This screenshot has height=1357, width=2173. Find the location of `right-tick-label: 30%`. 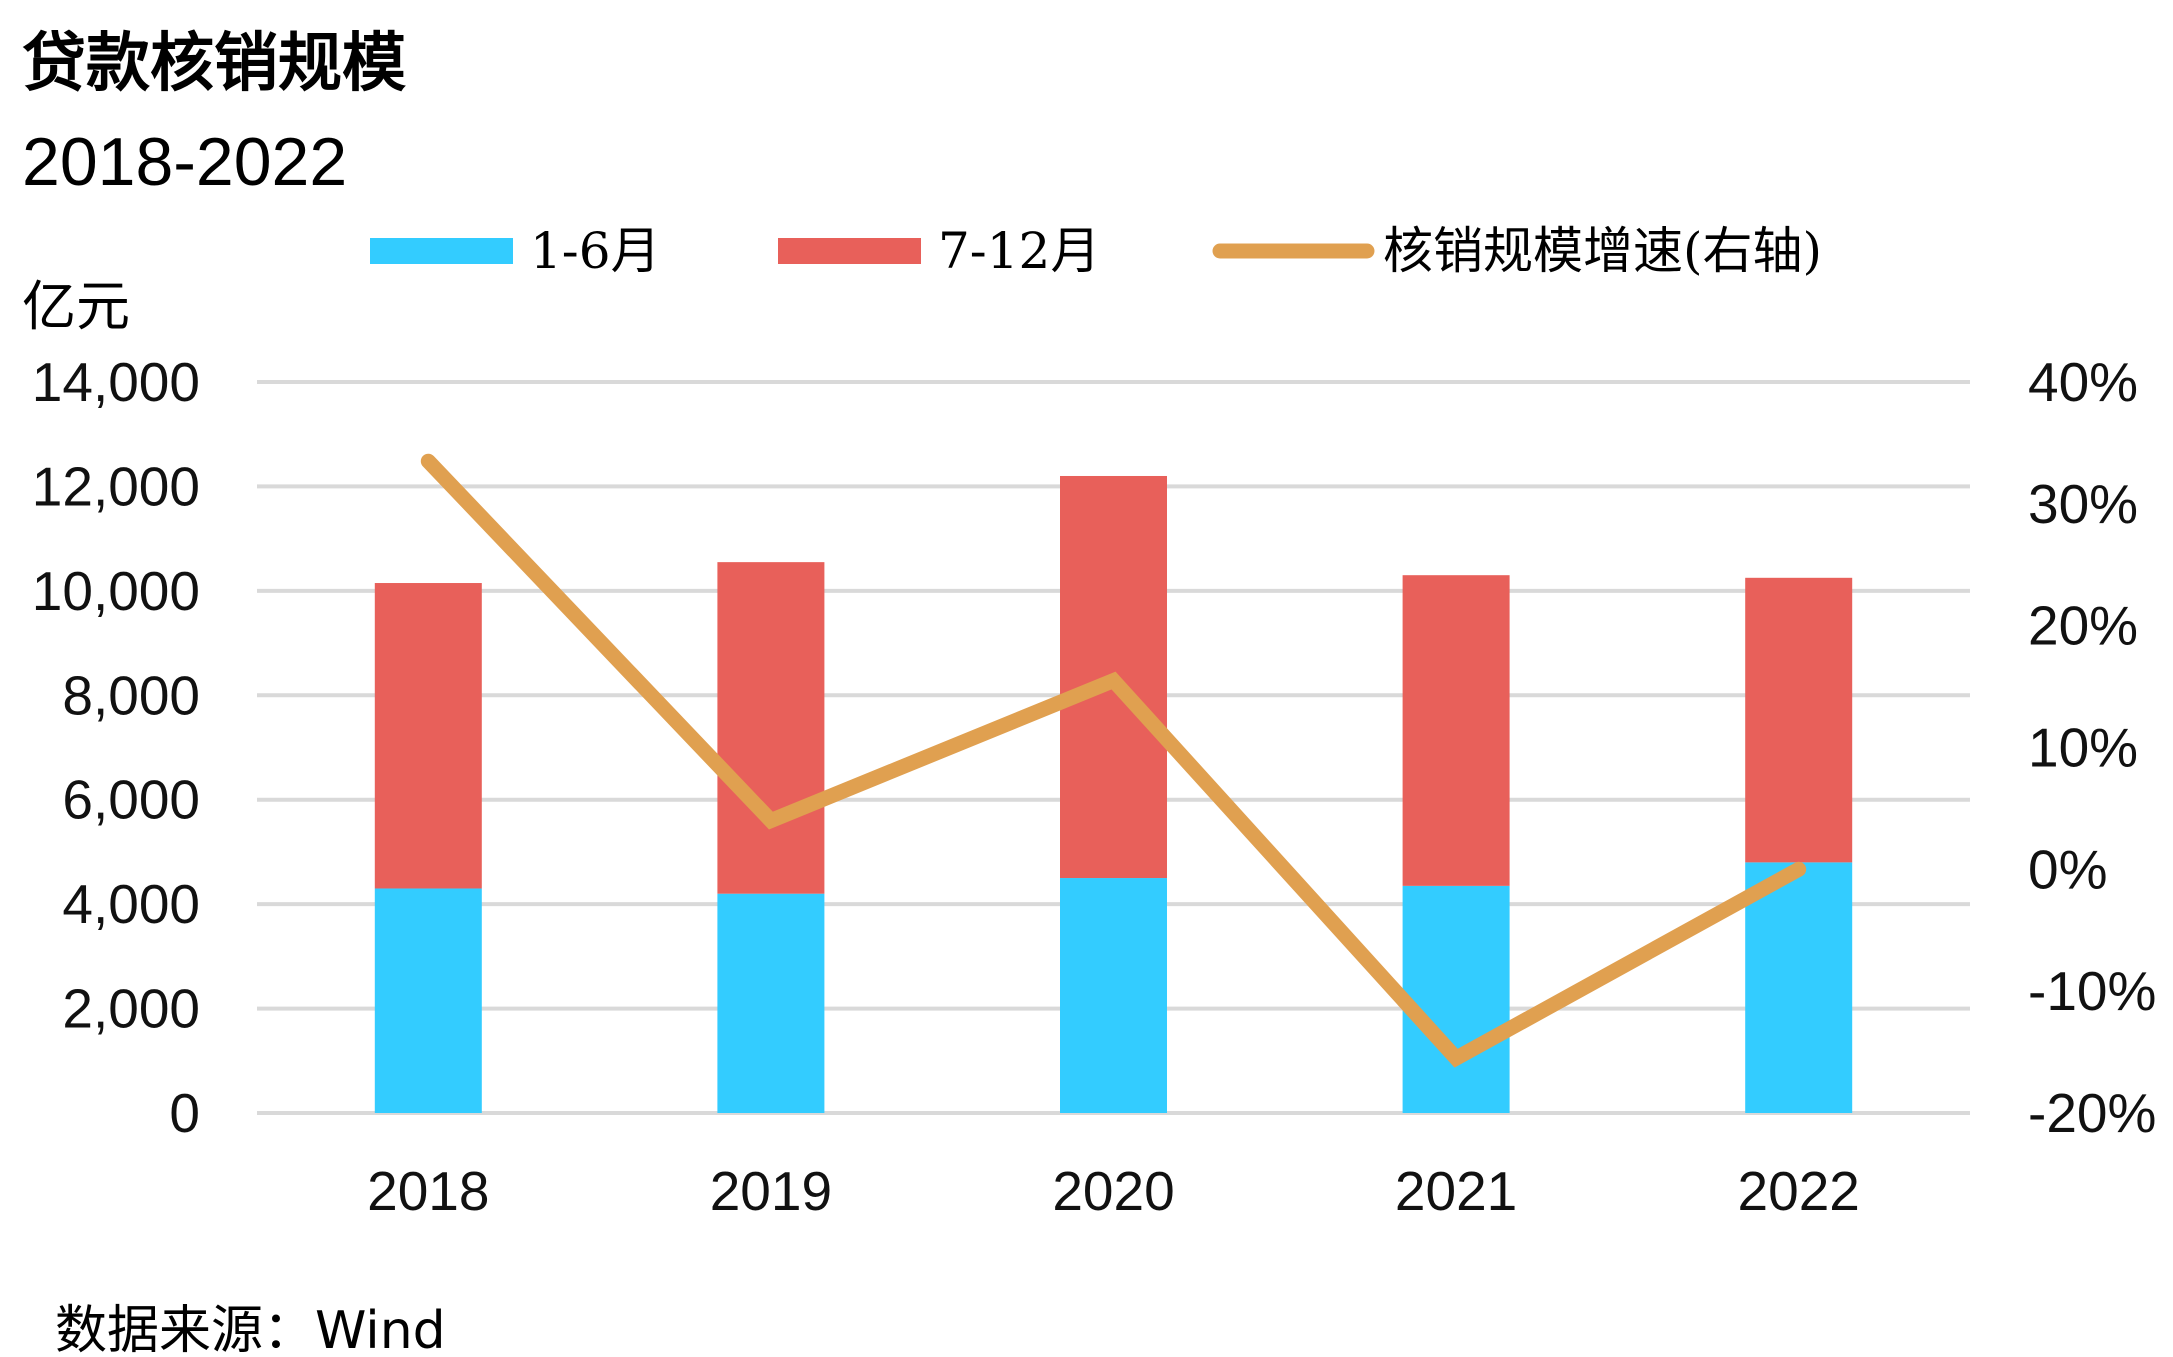

right-tick-label: 30% is located at coordinates (2083, 504).